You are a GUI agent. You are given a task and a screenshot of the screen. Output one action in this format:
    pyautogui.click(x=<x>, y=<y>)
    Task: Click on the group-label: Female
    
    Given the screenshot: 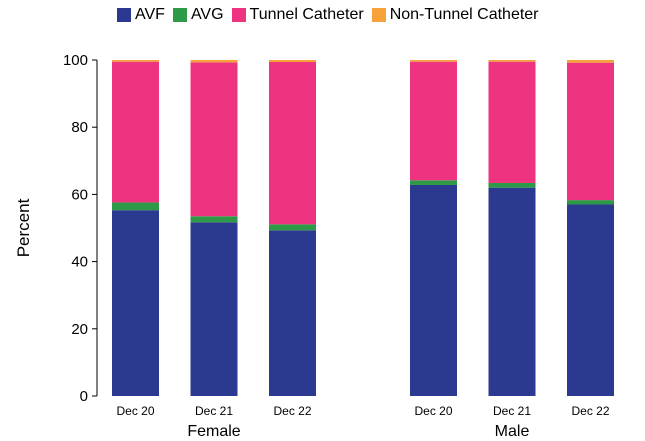 What is the action you would take?
    pyautogui.click(x=213, y=431)
    